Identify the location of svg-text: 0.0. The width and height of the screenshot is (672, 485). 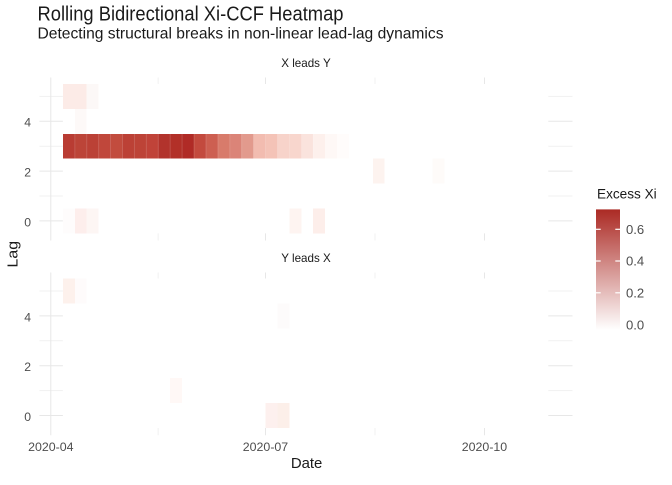
(635, 324).